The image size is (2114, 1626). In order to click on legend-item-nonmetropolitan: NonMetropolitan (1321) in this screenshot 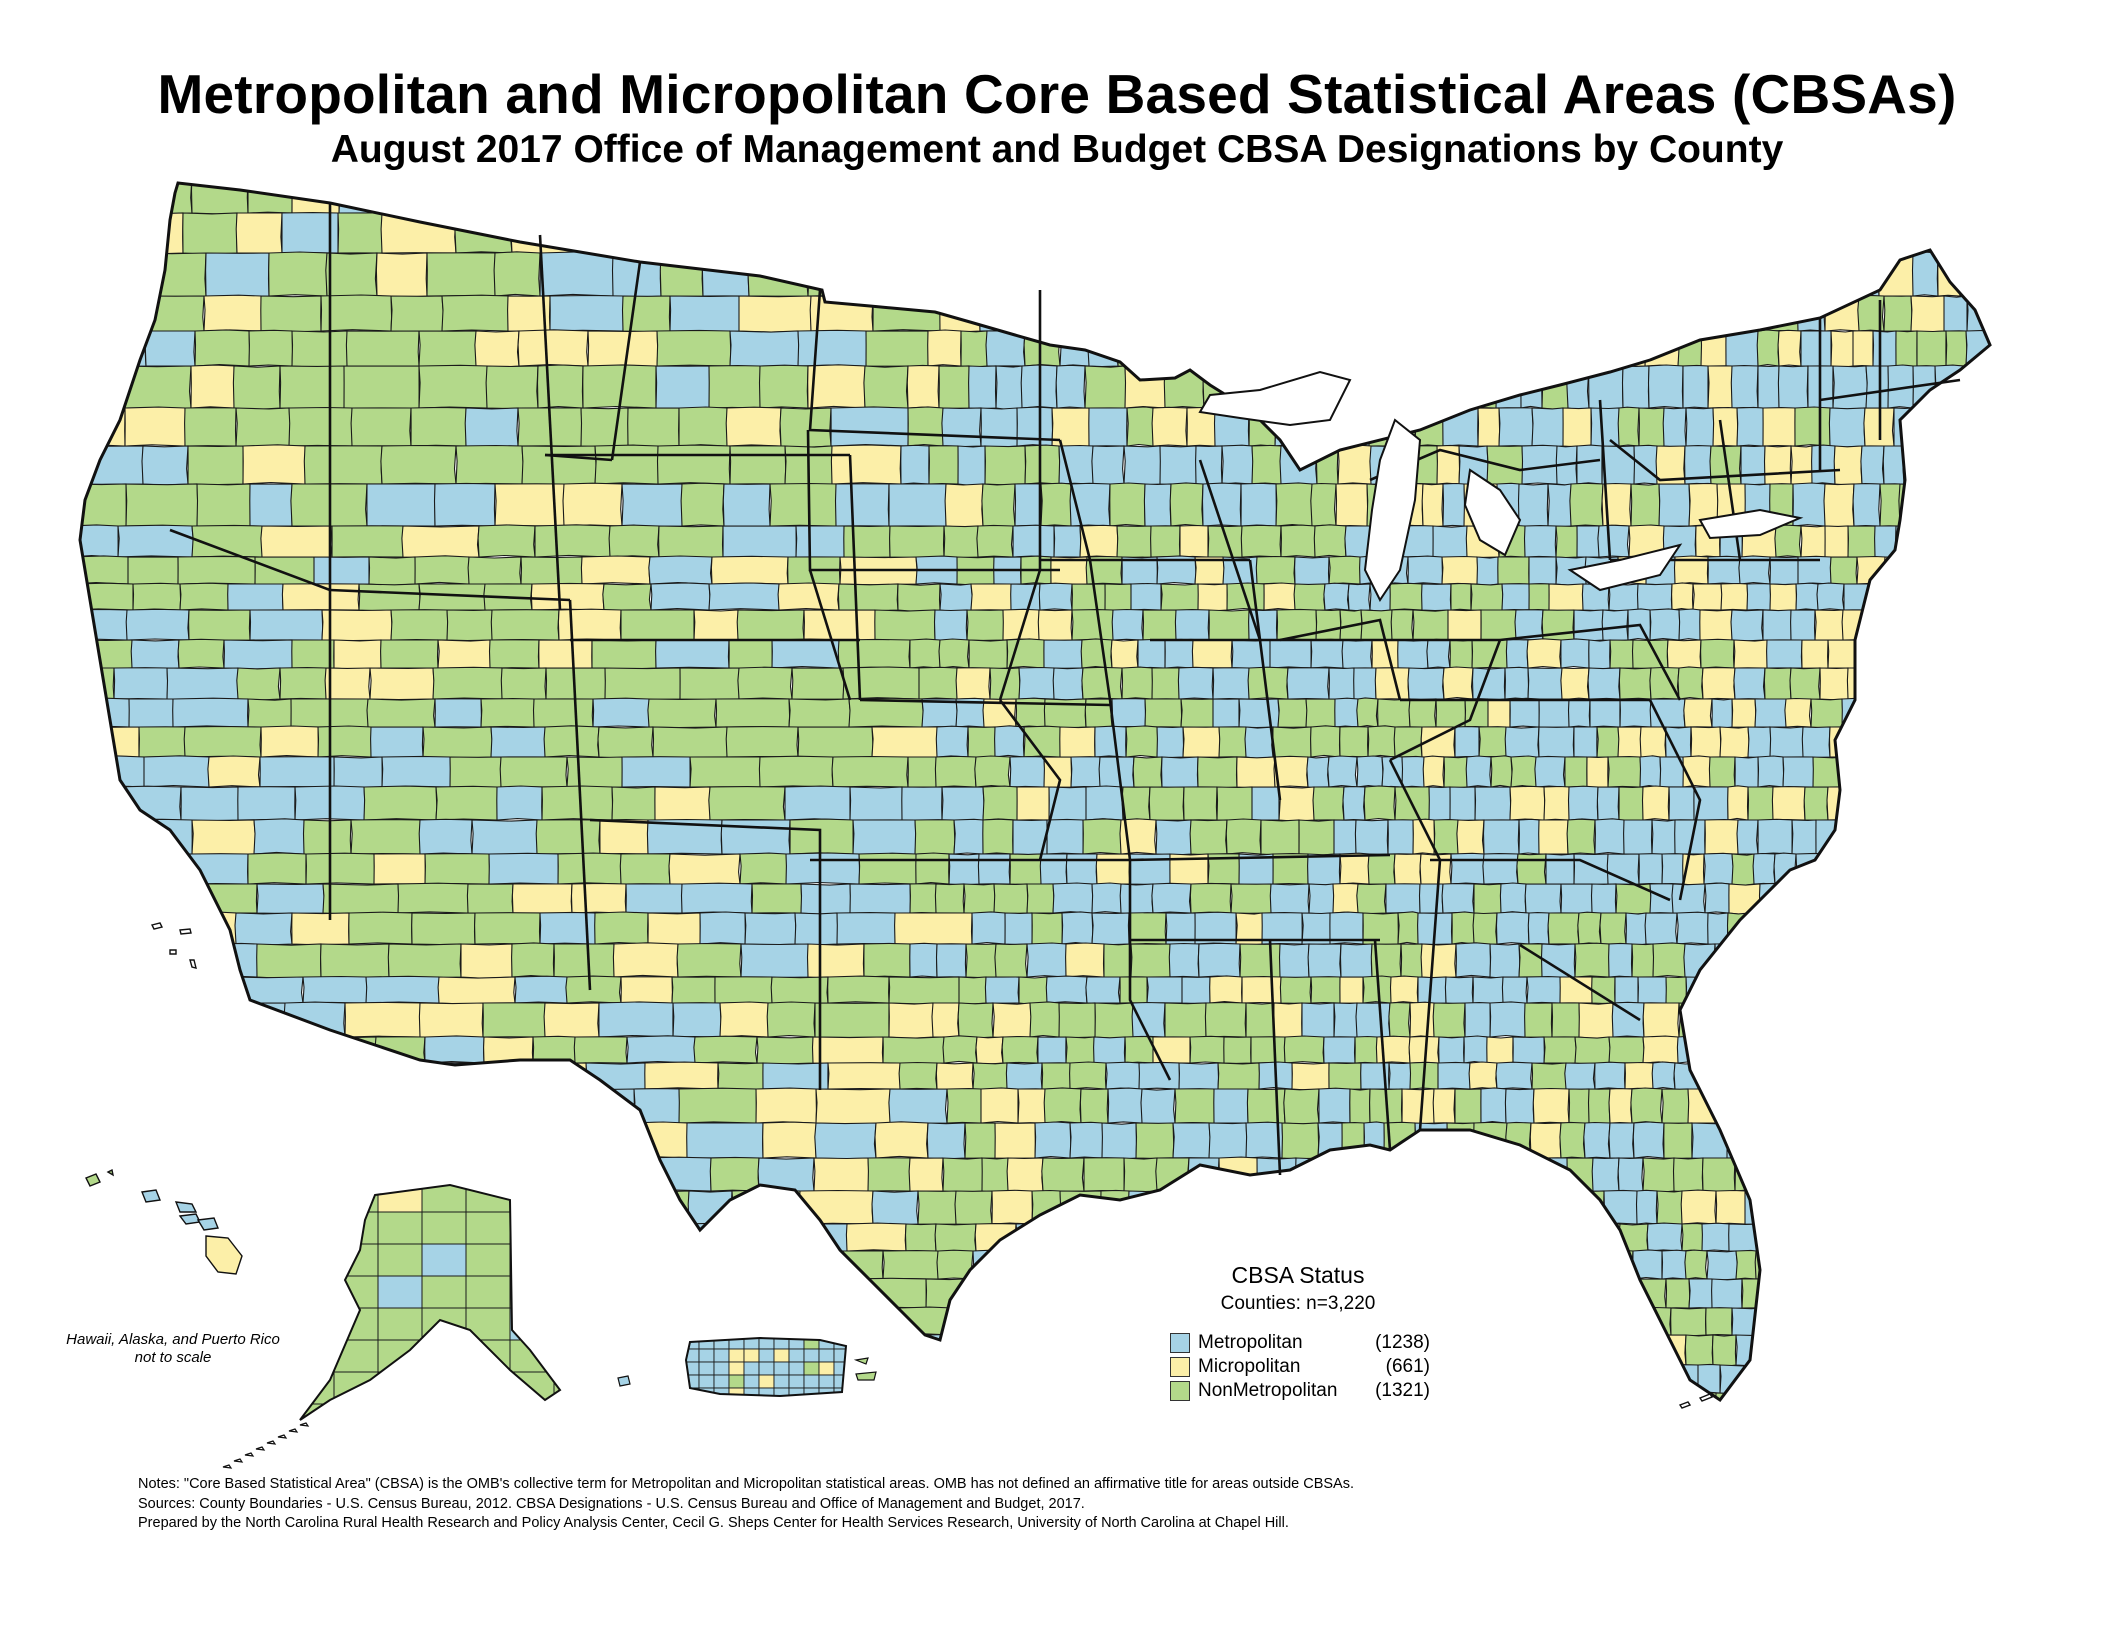, I will do `click(1349, 1391)`.